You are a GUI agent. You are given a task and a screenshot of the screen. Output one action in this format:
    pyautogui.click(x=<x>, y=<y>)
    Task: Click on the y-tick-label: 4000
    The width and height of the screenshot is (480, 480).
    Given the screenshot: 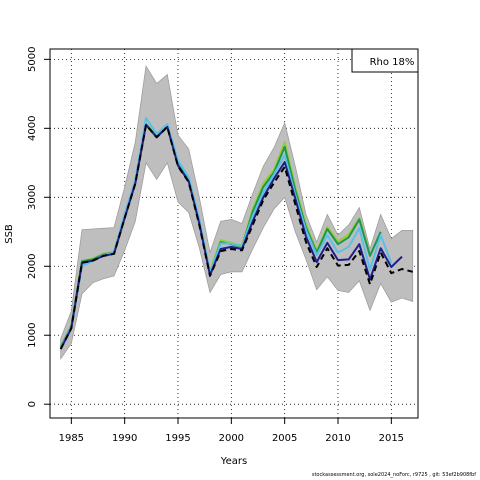 What is the action you would take?
    pyautogui.click(x=32, y=128)
    